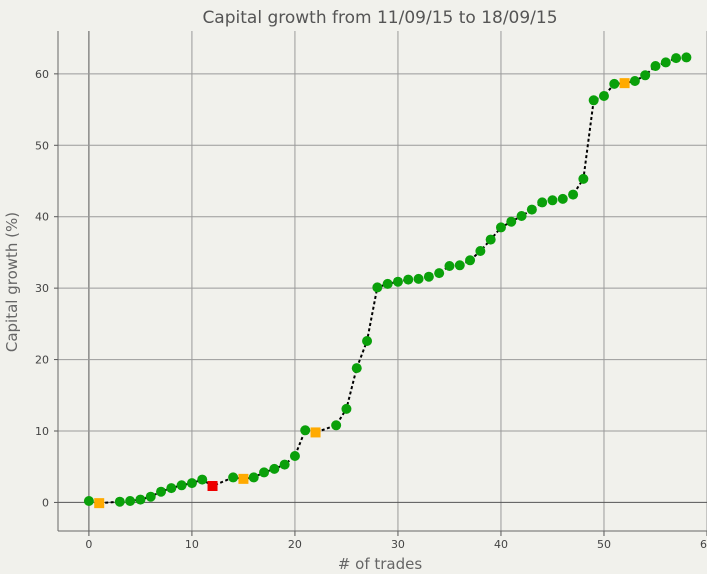 The width and height of the screenshot is (707, 574). I want to click on y-tick-label: 20, so click(42, 360).